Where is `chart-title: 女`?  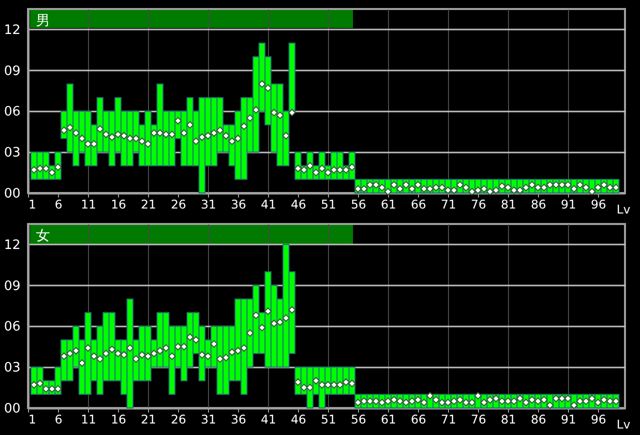 chart-title: 女 is located at coordinates (43, 236).